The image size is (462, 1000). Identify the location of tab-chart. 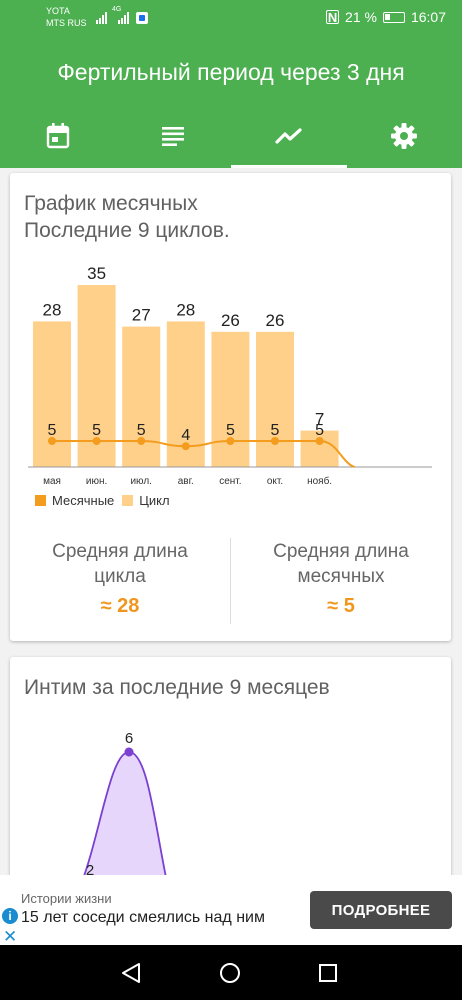
(289, 135).